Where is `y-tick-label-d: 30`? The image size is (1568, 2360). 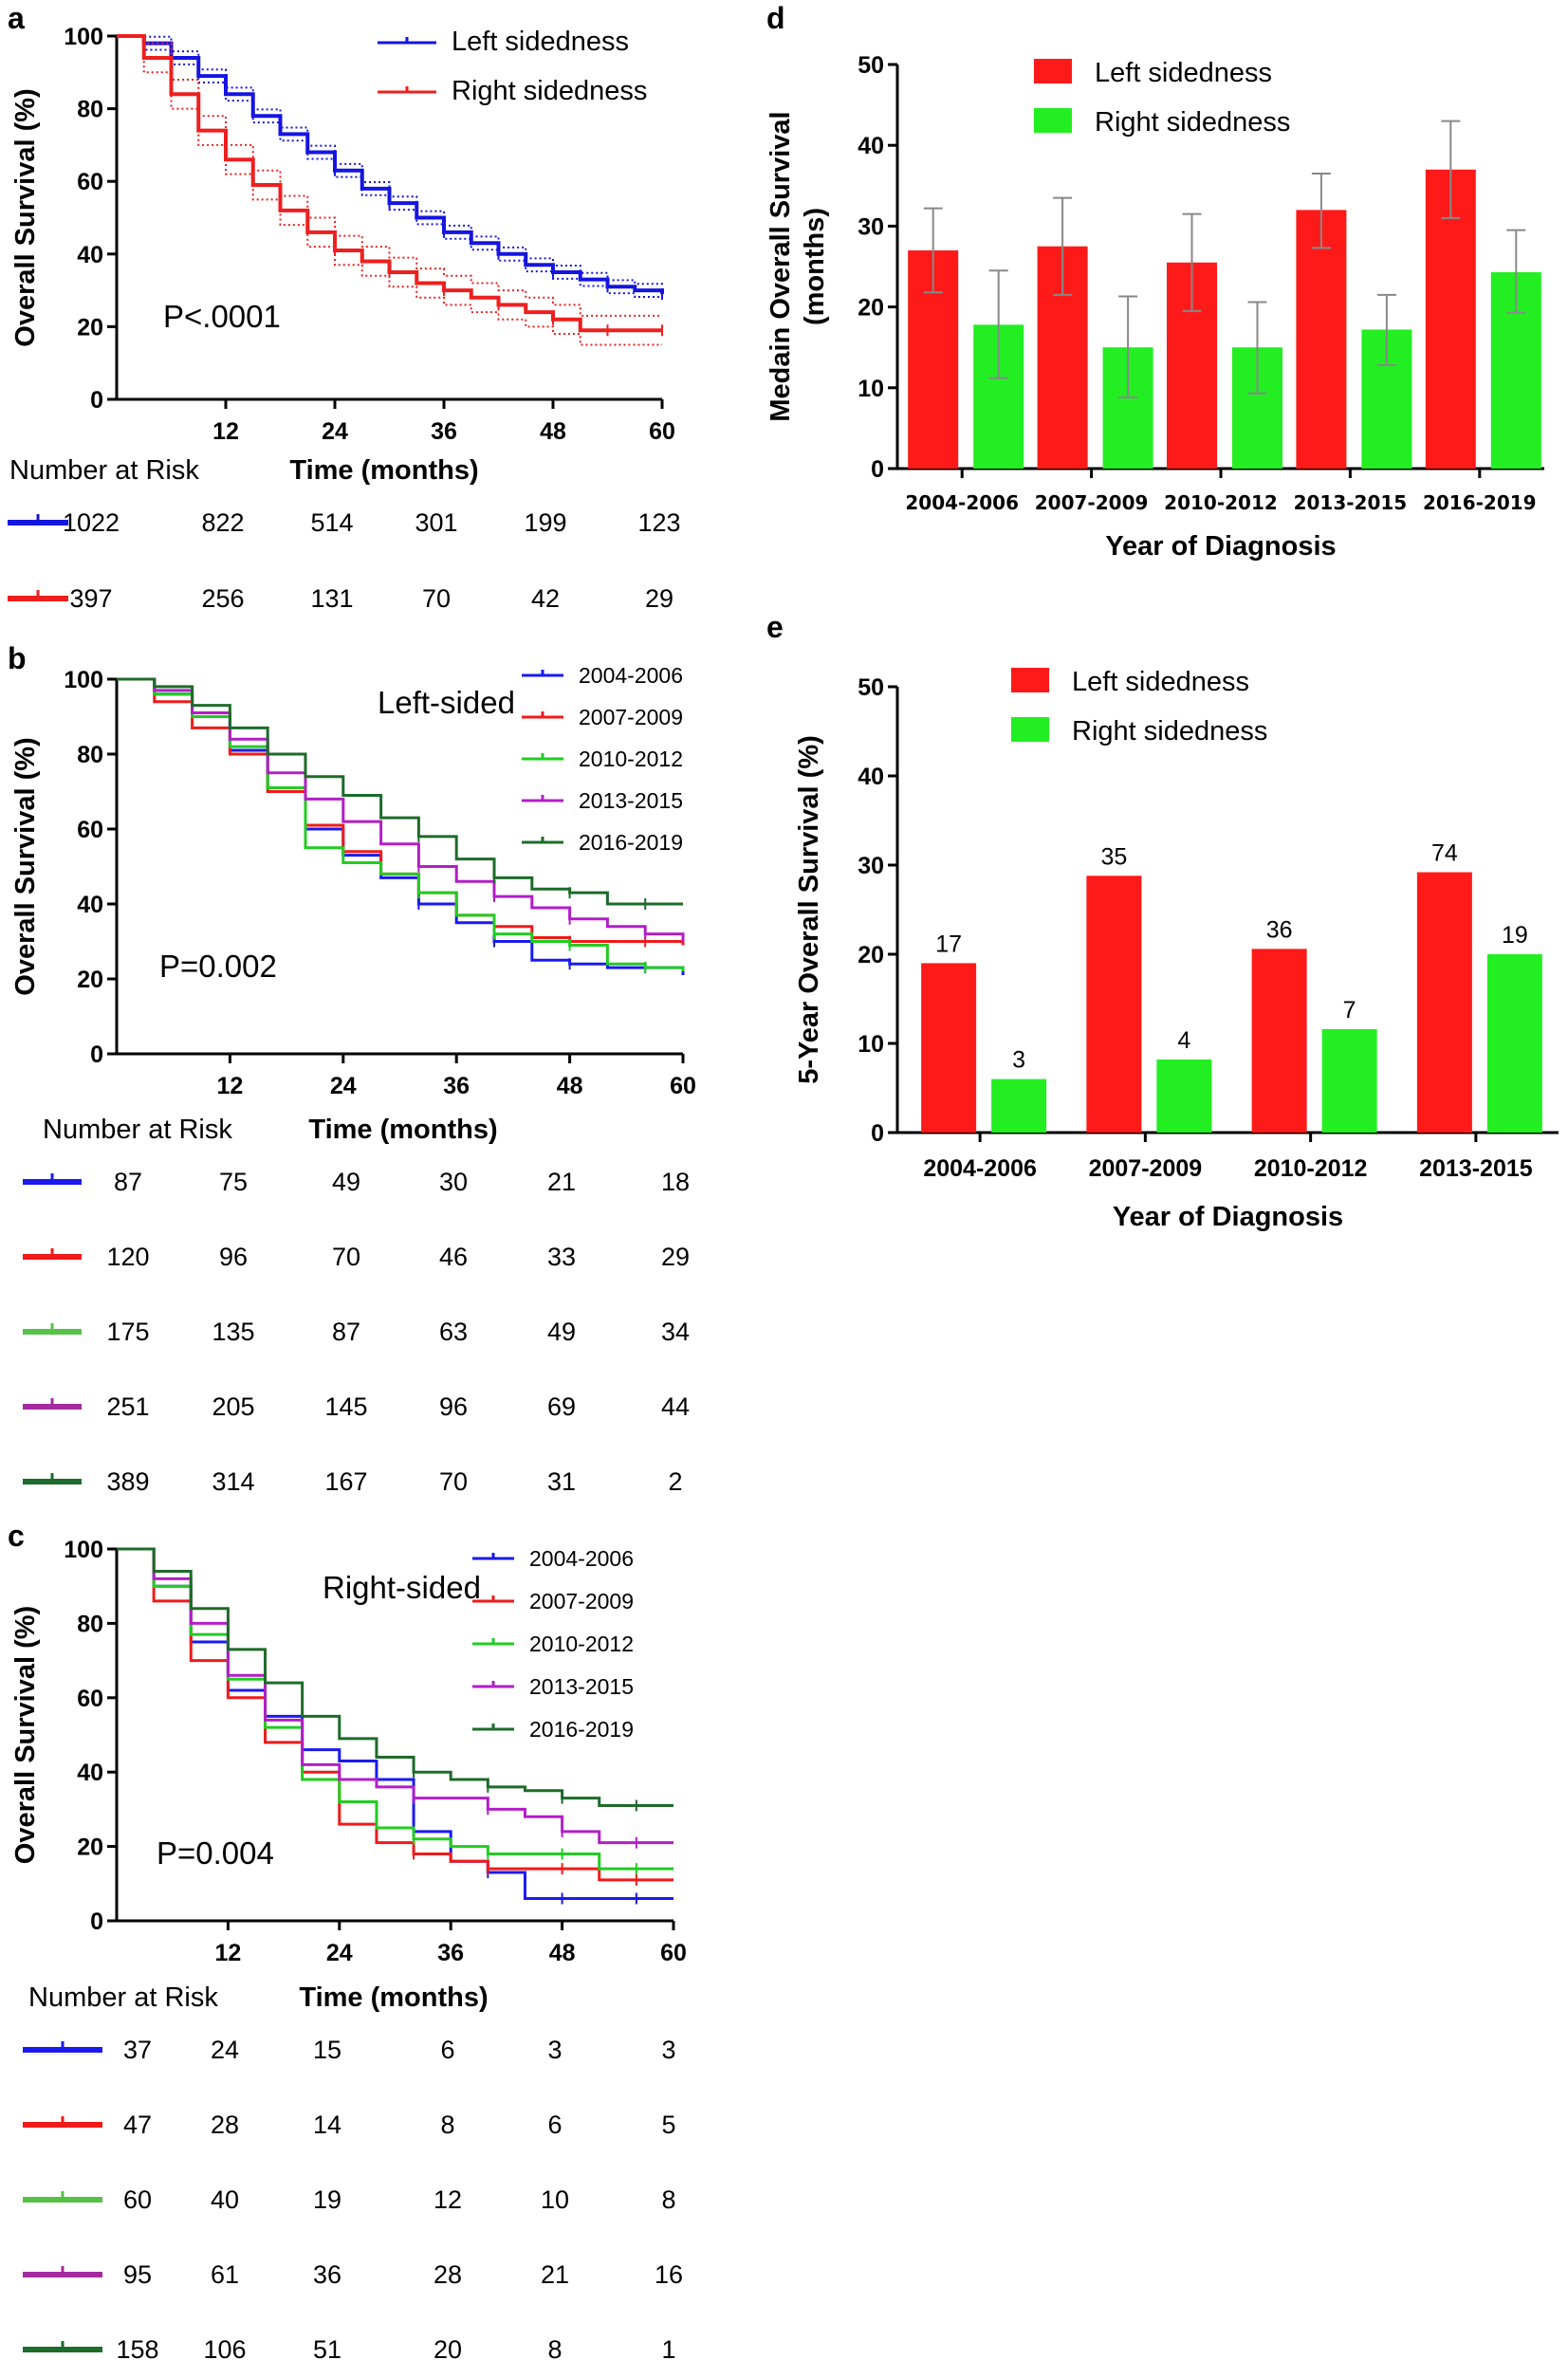
y-tick-label-d: 30 is located at coordinates (871, 226).